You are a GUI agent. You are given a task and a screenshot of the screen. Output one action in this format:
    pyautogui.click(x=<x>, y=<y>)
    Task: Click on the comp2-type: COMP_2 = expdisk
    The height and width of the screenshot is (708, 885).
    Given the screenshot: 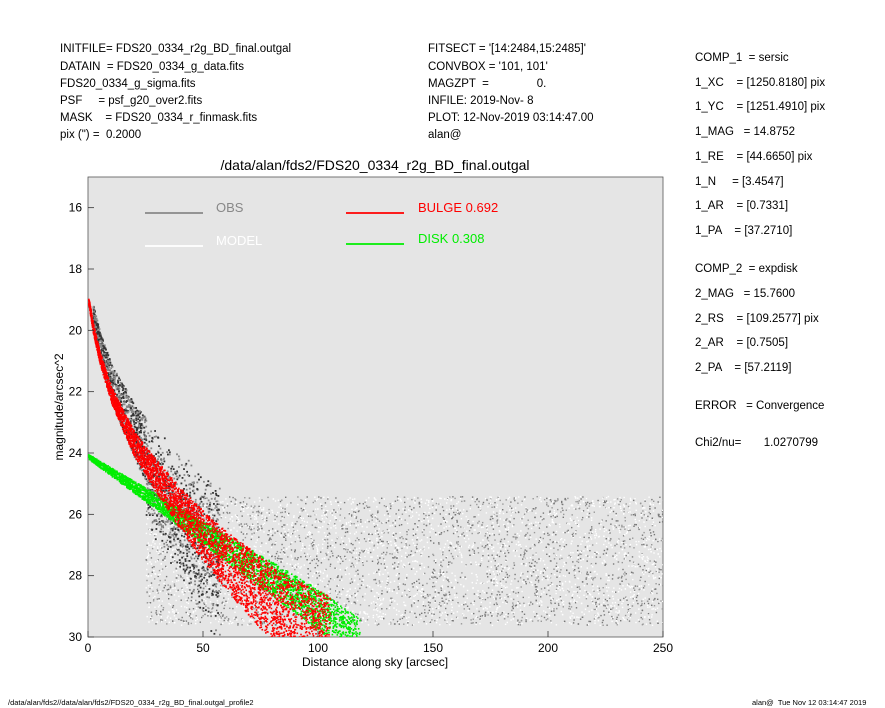 What is the action you would take?
    pyautogui.click(x=746, y=269)
    